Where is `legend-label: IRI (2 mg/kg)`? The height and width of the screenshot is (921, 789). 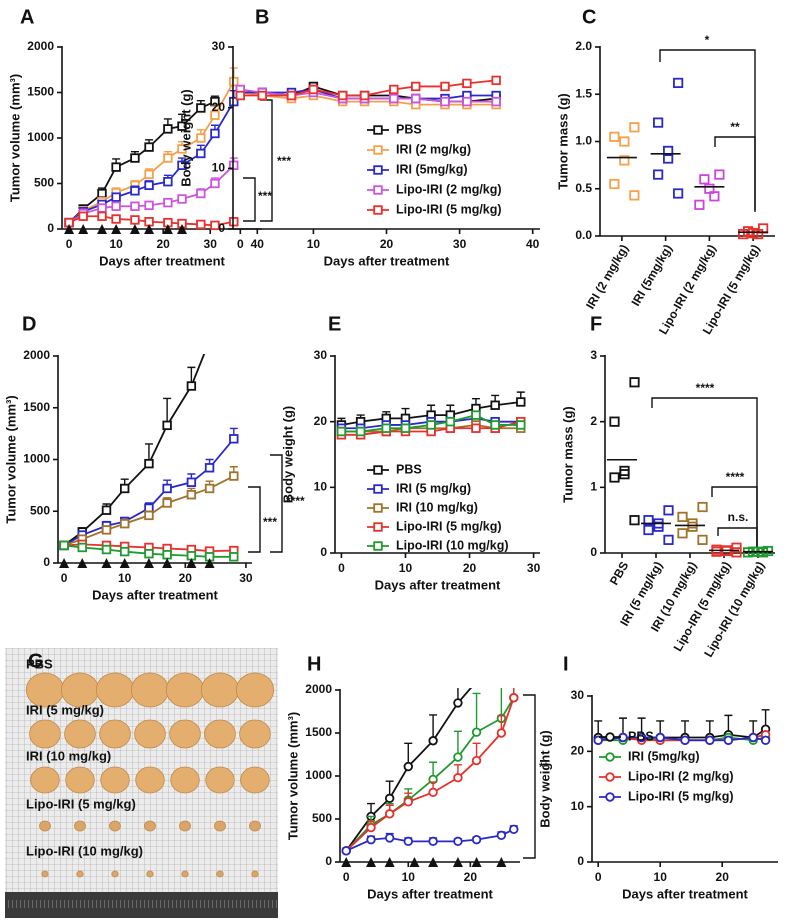 legend-label: IRI (2 mg/kg) is located at coordinates (433, 149).